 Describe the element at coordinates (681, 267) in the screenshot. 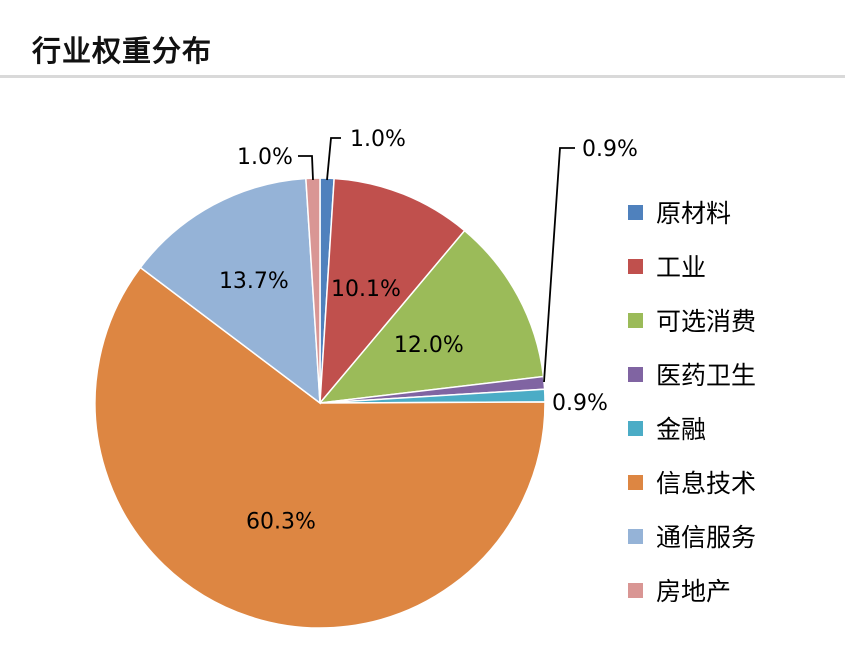

I see `legend-label-2: 工业` at that location.